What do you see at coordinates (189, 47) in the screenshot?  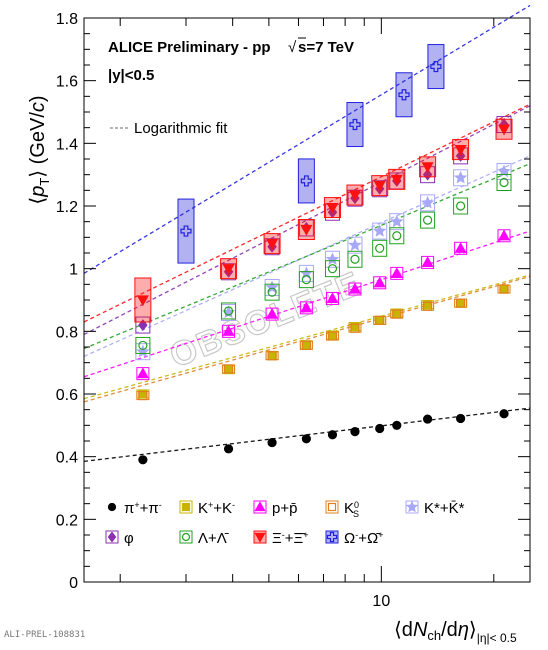 I see `chart-title: ALICE Preliminary - pp` at bounding box center [189, 47].